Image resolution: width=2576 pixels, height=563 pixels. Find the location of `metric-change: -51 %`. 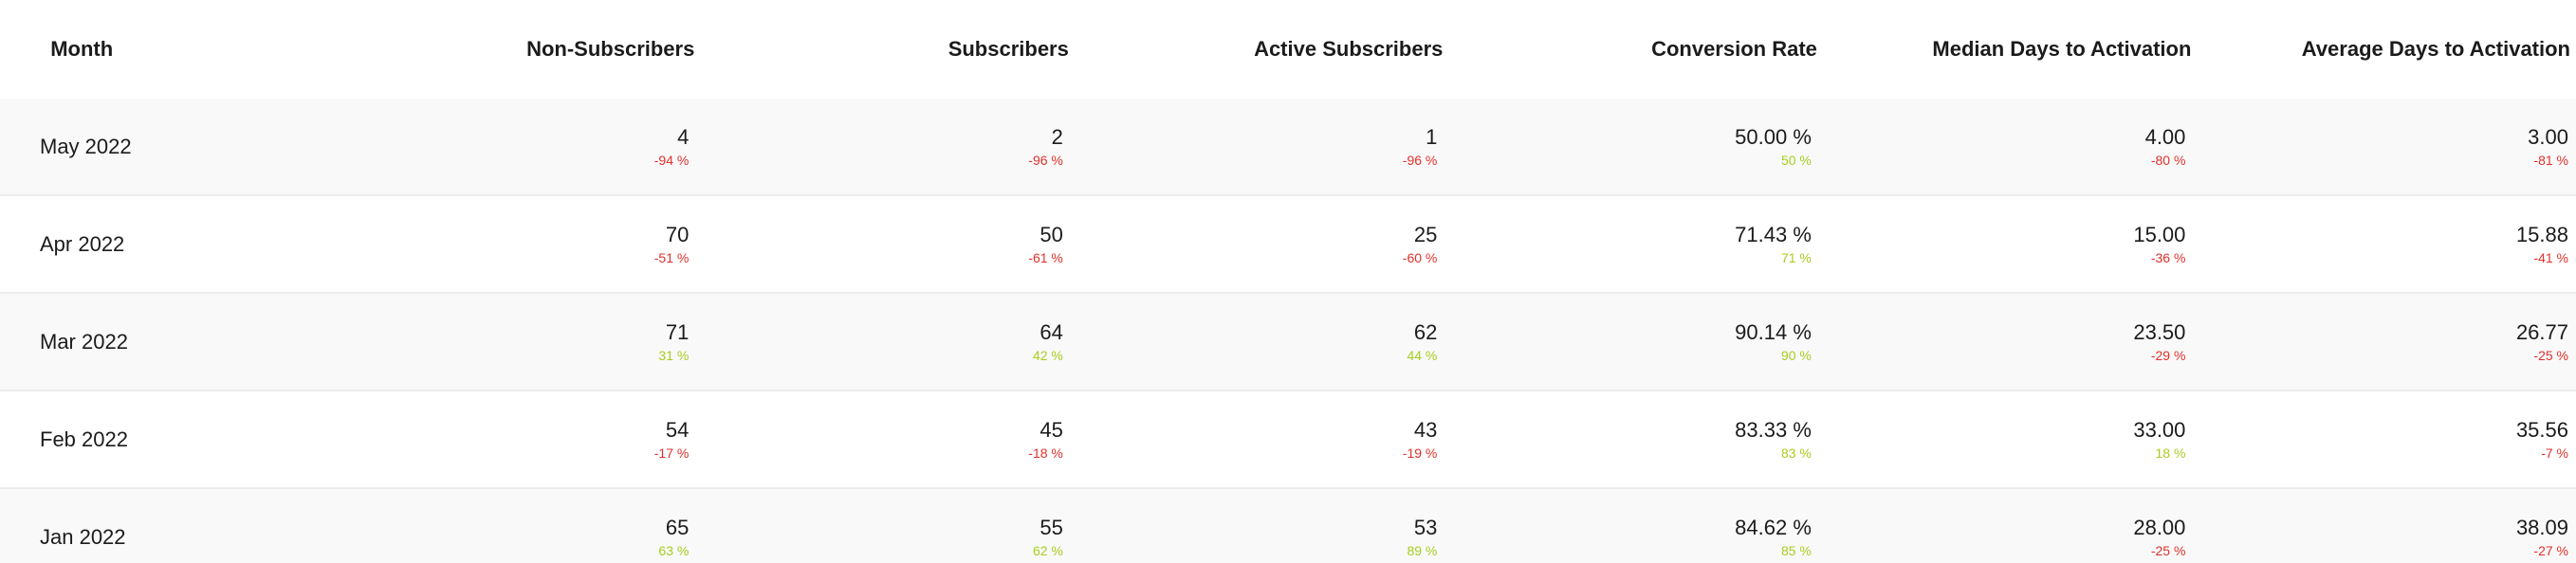

metric-change: -51 % is located at coordinates (671, 257).